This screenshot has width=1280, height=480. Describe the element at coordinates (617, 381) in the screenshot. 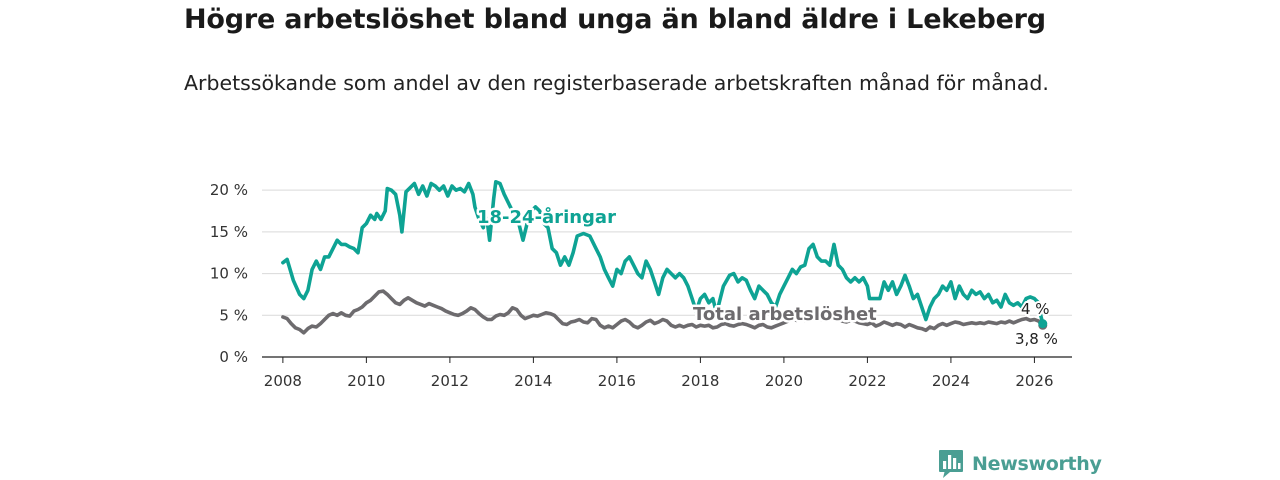

I see `x-tick-label: 2016` at that location.